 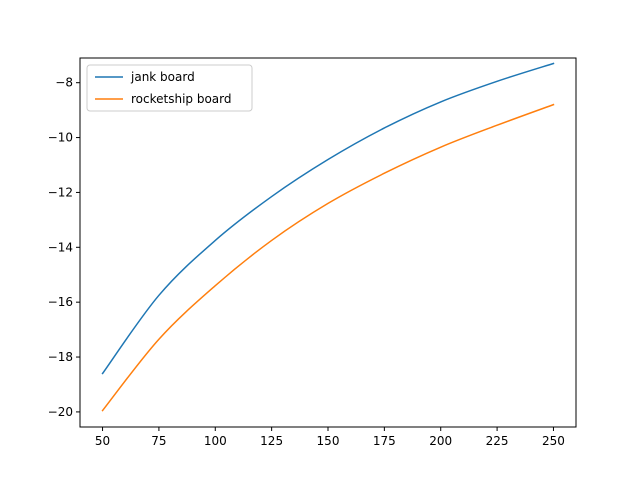 What do you see at coordinates (60, 302) in the screenshot?
I see `y-tick-label: −16` at bounding box center [60, 302].